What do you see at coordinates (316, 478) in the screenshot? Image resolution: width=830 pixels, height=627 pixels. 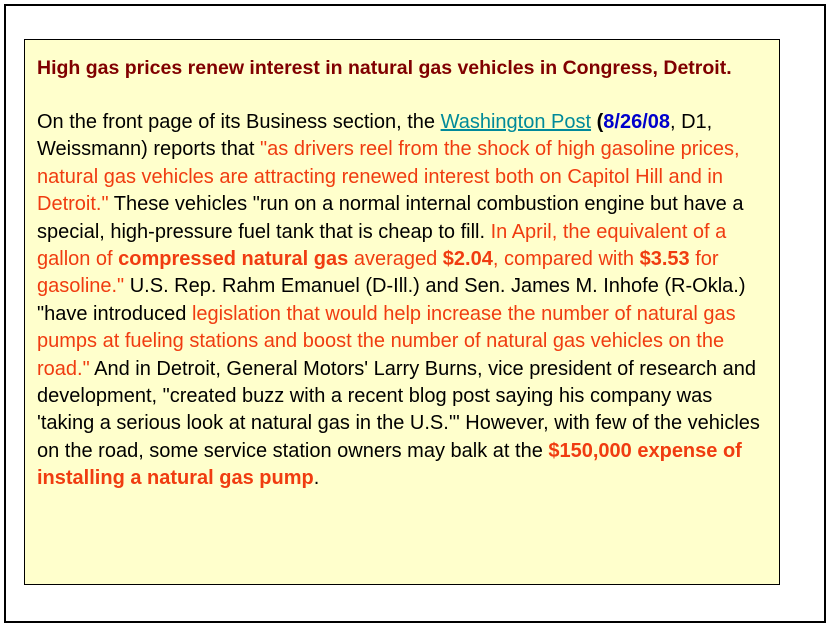 I see `text-segment: .` at bounding box center [316, 478].